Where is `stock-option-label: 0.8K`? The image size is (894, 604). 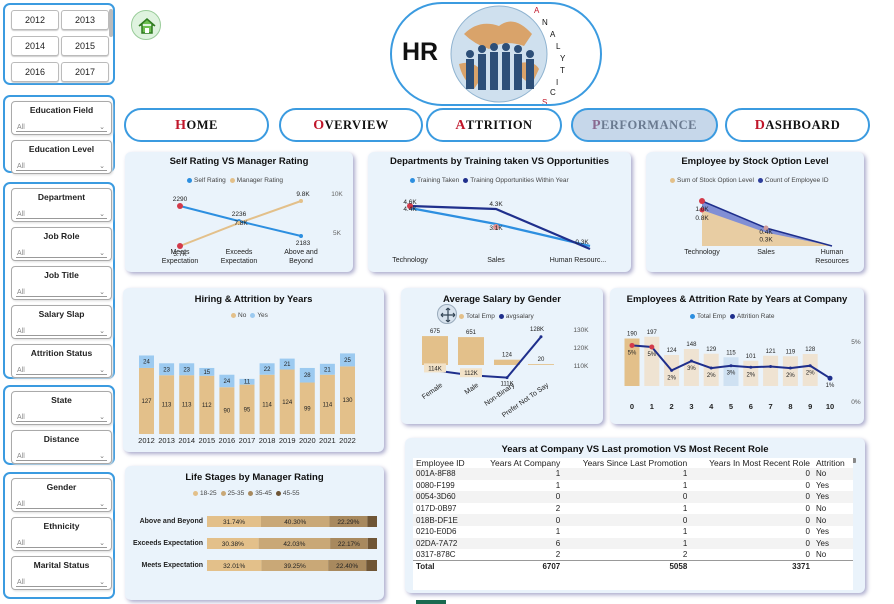 stock-option-label: 0.8K is located at coordinates (702, 218).